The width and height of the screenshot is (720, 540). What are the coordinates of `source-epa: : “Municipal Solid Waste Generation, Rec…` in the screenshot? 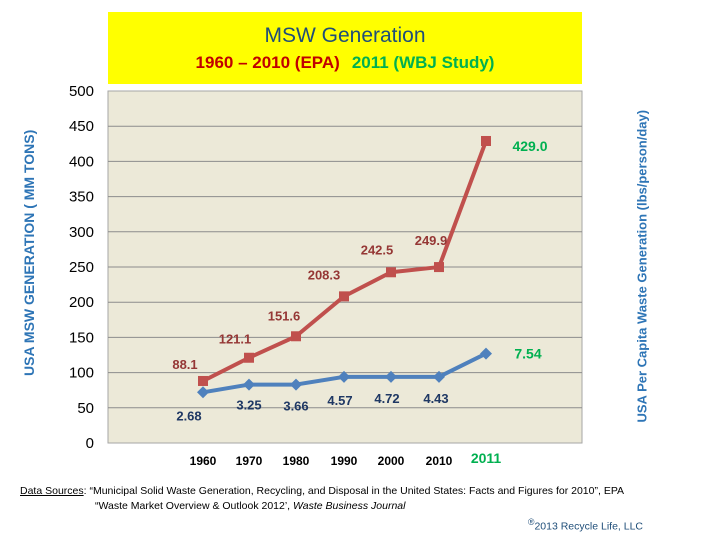 It's located at (354, 491).